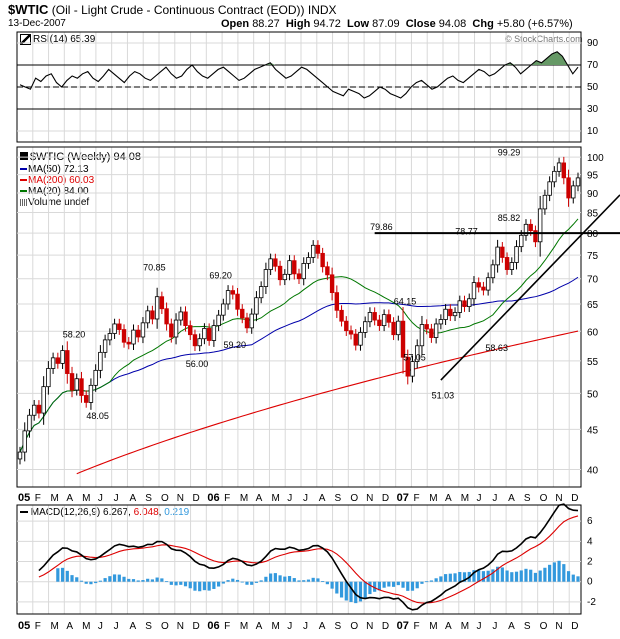  What do you see at coordinates (593, 65) in the screenshot?
I see `rsi-tick-label: 70` at bounding box center [593, 65].